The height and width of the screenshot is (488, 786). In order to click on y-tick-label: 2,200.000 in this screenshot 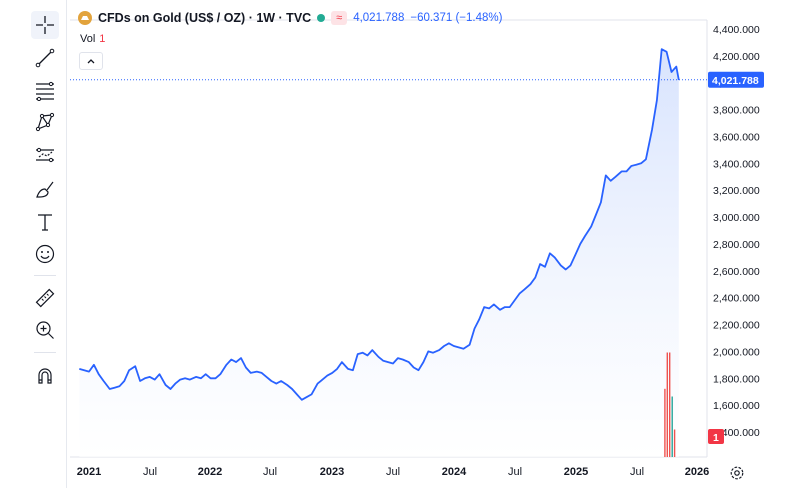, I will do `click(736, 326)`.